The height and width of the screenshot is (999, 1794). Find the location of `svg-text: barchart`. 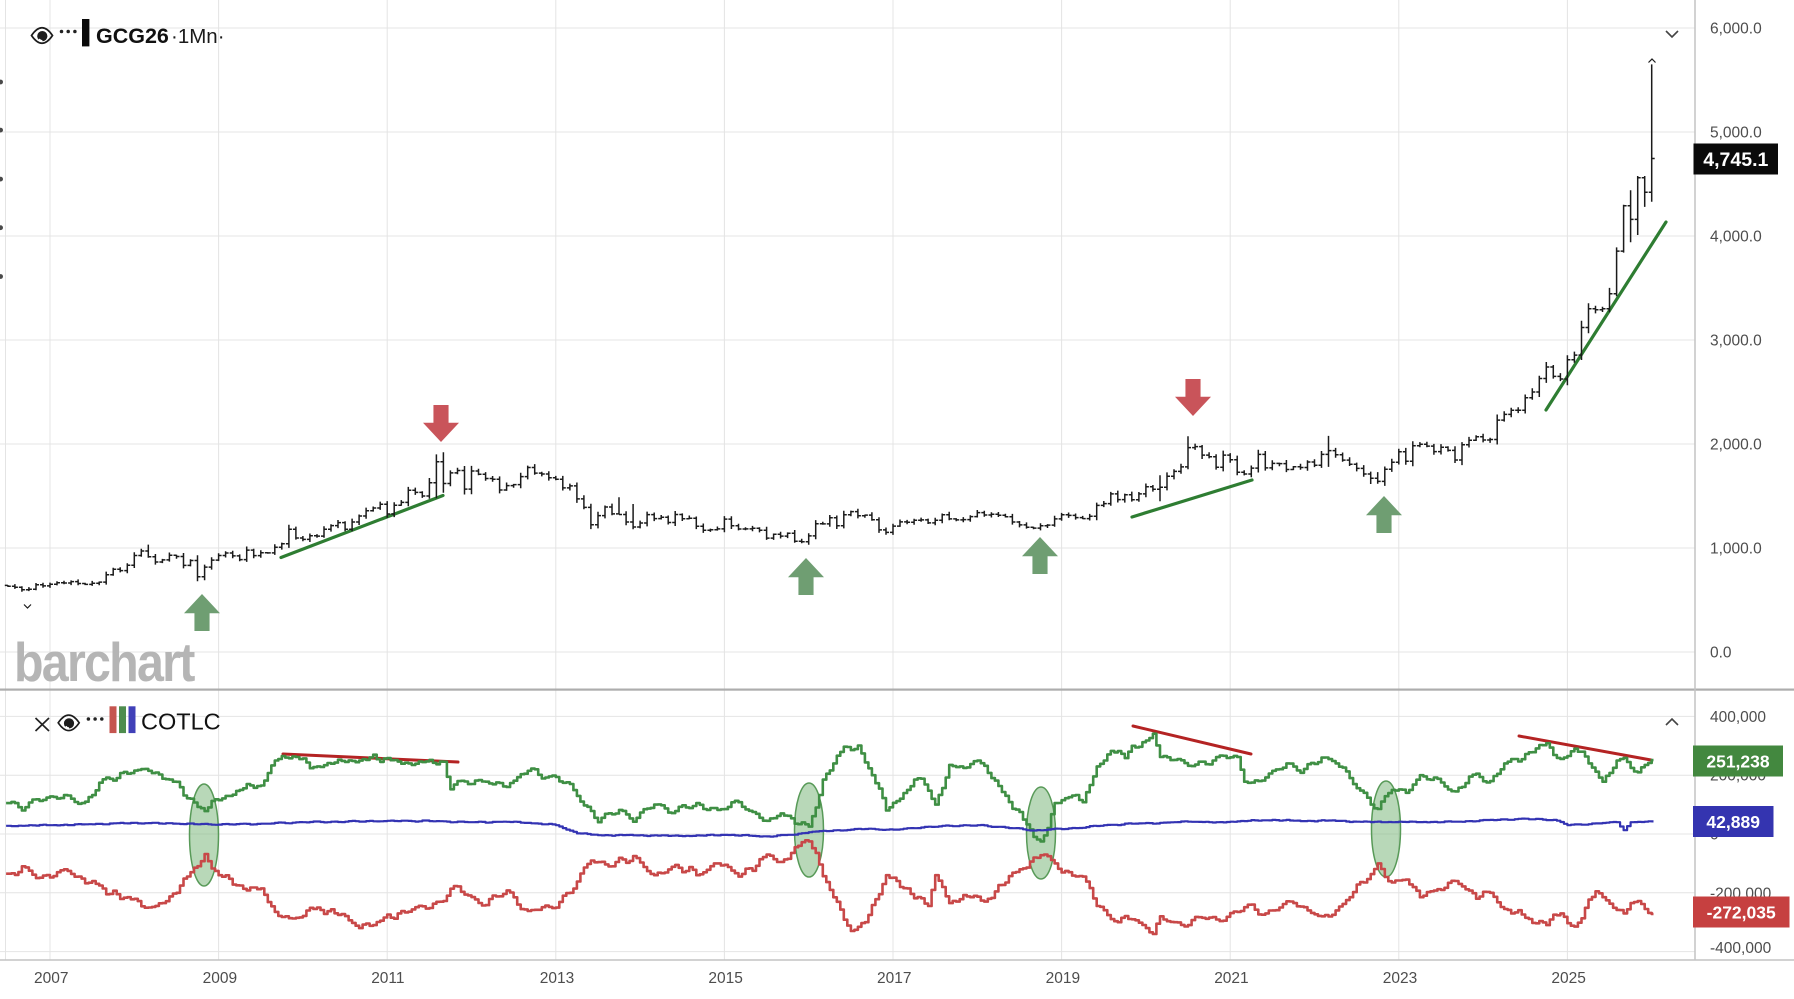

svg-text: barchart is located at coordinates (104, 662).